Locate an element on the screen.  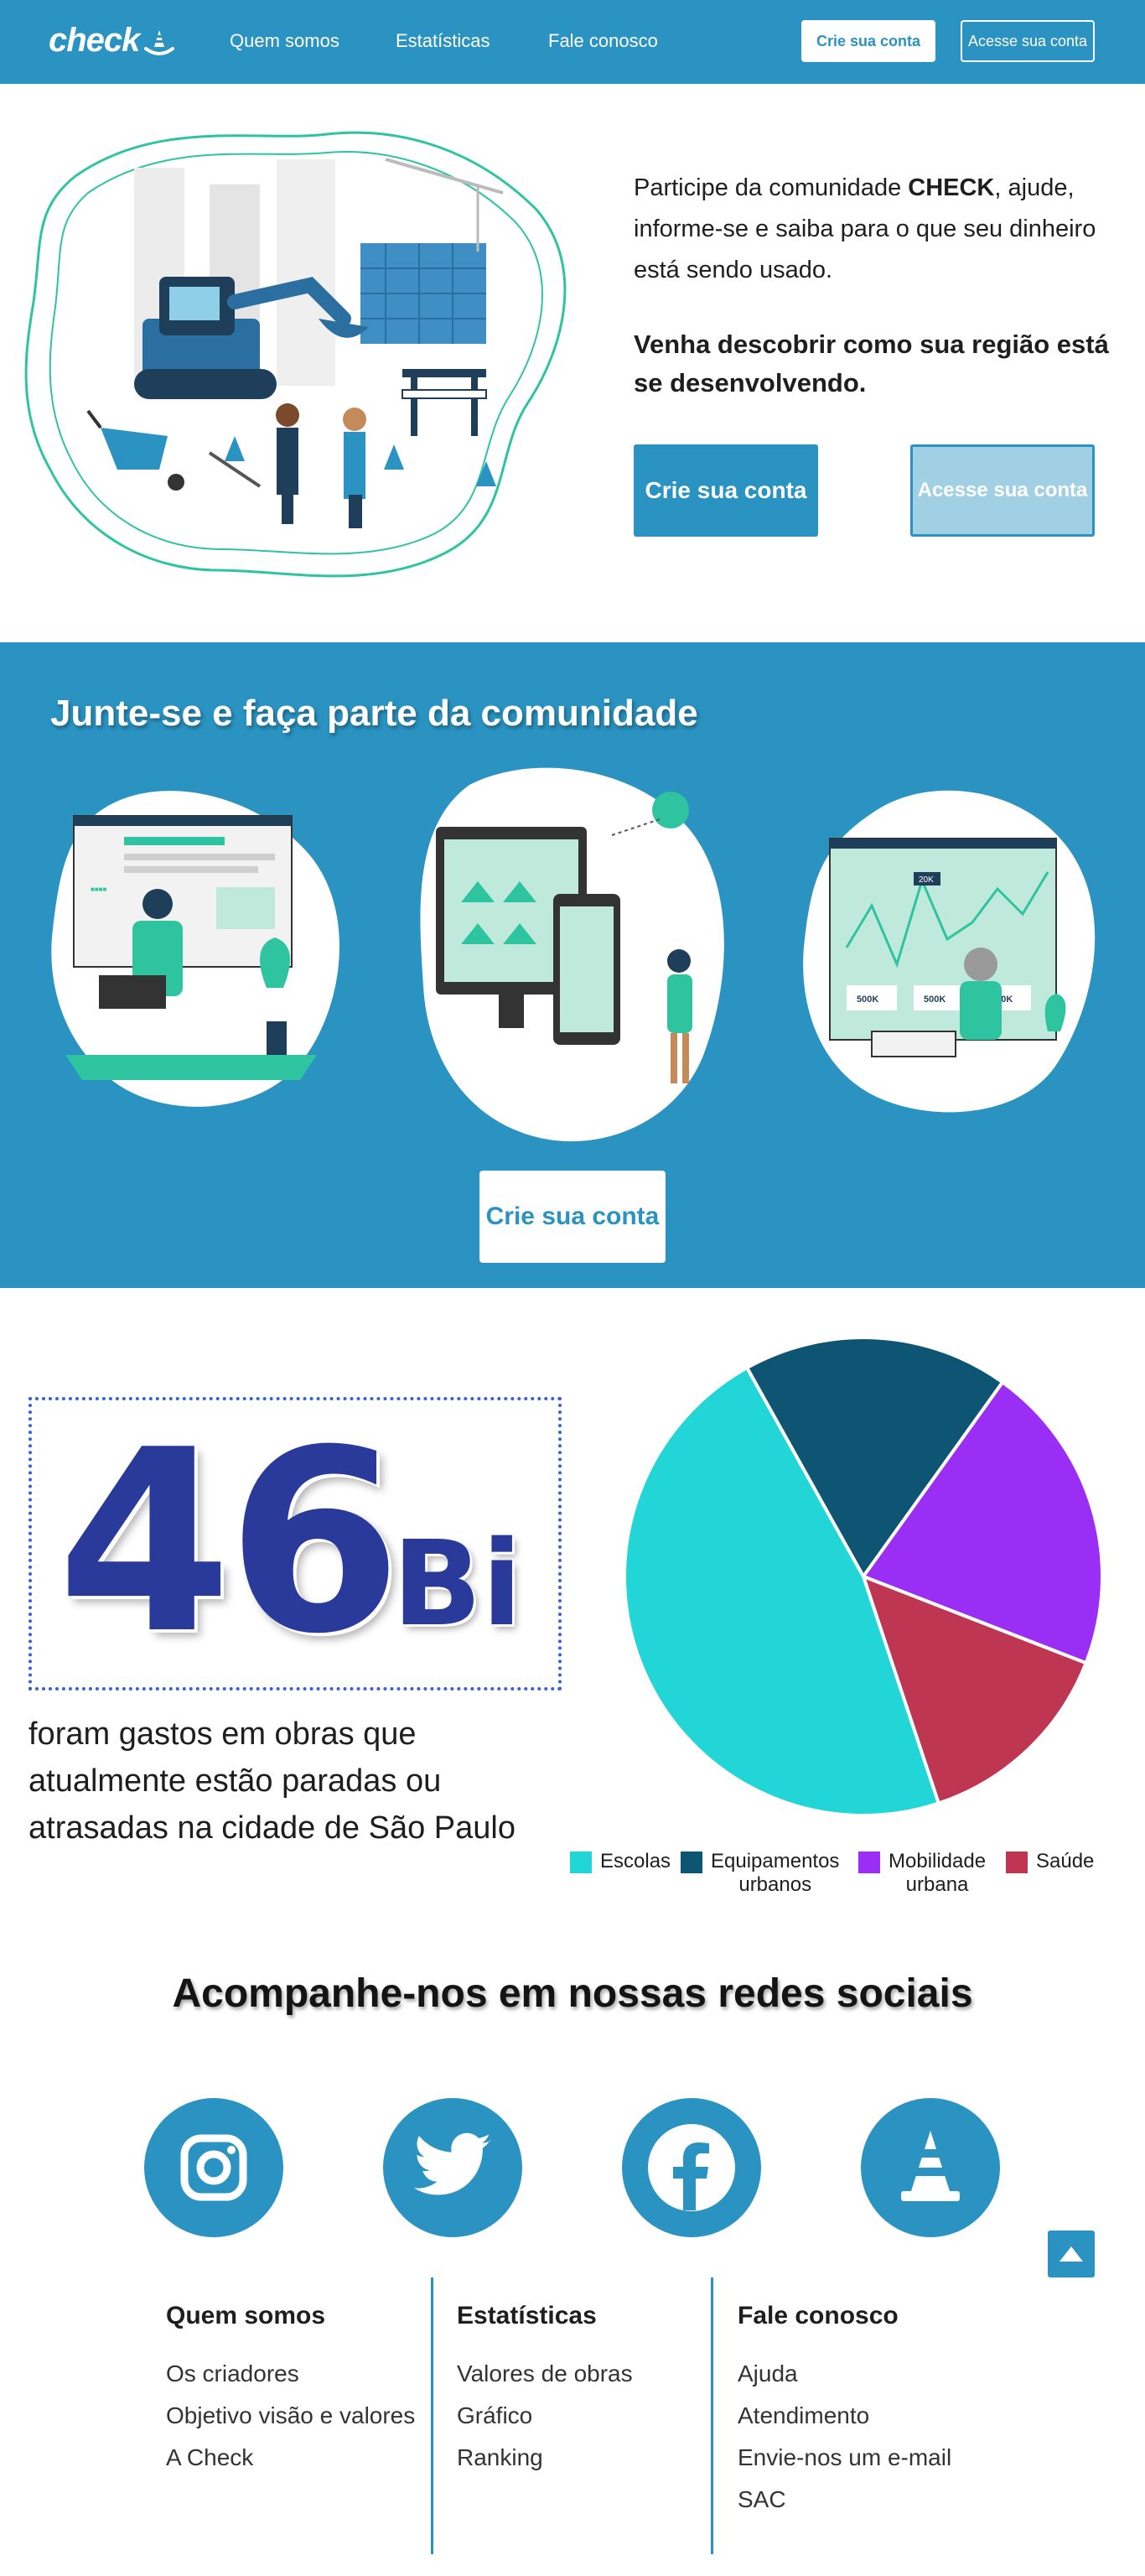
legend-label: Escolas is located at coordinates (635, 1861).